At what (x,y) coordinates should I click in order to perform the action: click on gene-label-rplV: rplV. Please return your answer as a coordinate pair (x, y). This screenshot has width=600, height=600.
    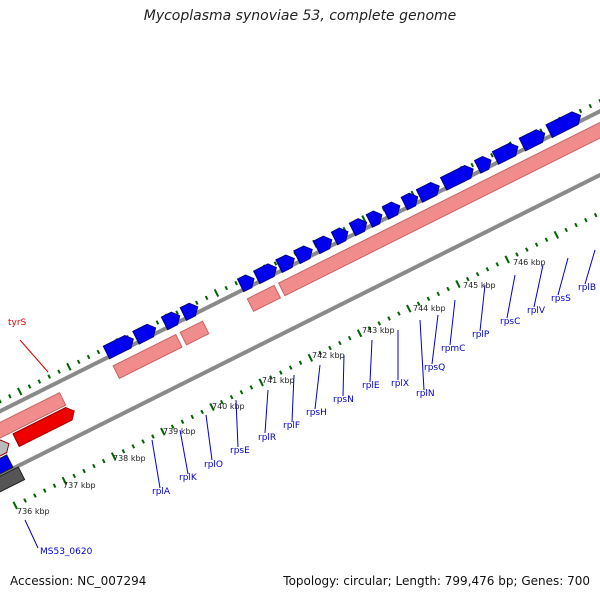
    Looking at the image, I should click on (536, 311).